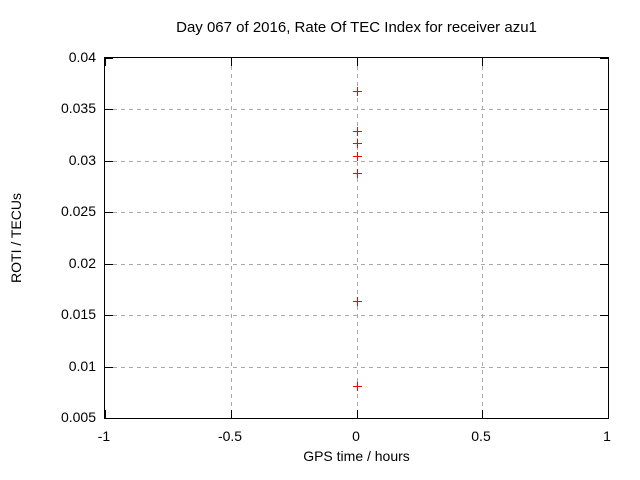  Describe the element at coordinates (82, 263) in the screenshot. I see `y-tick-label: 0.02` at that location.